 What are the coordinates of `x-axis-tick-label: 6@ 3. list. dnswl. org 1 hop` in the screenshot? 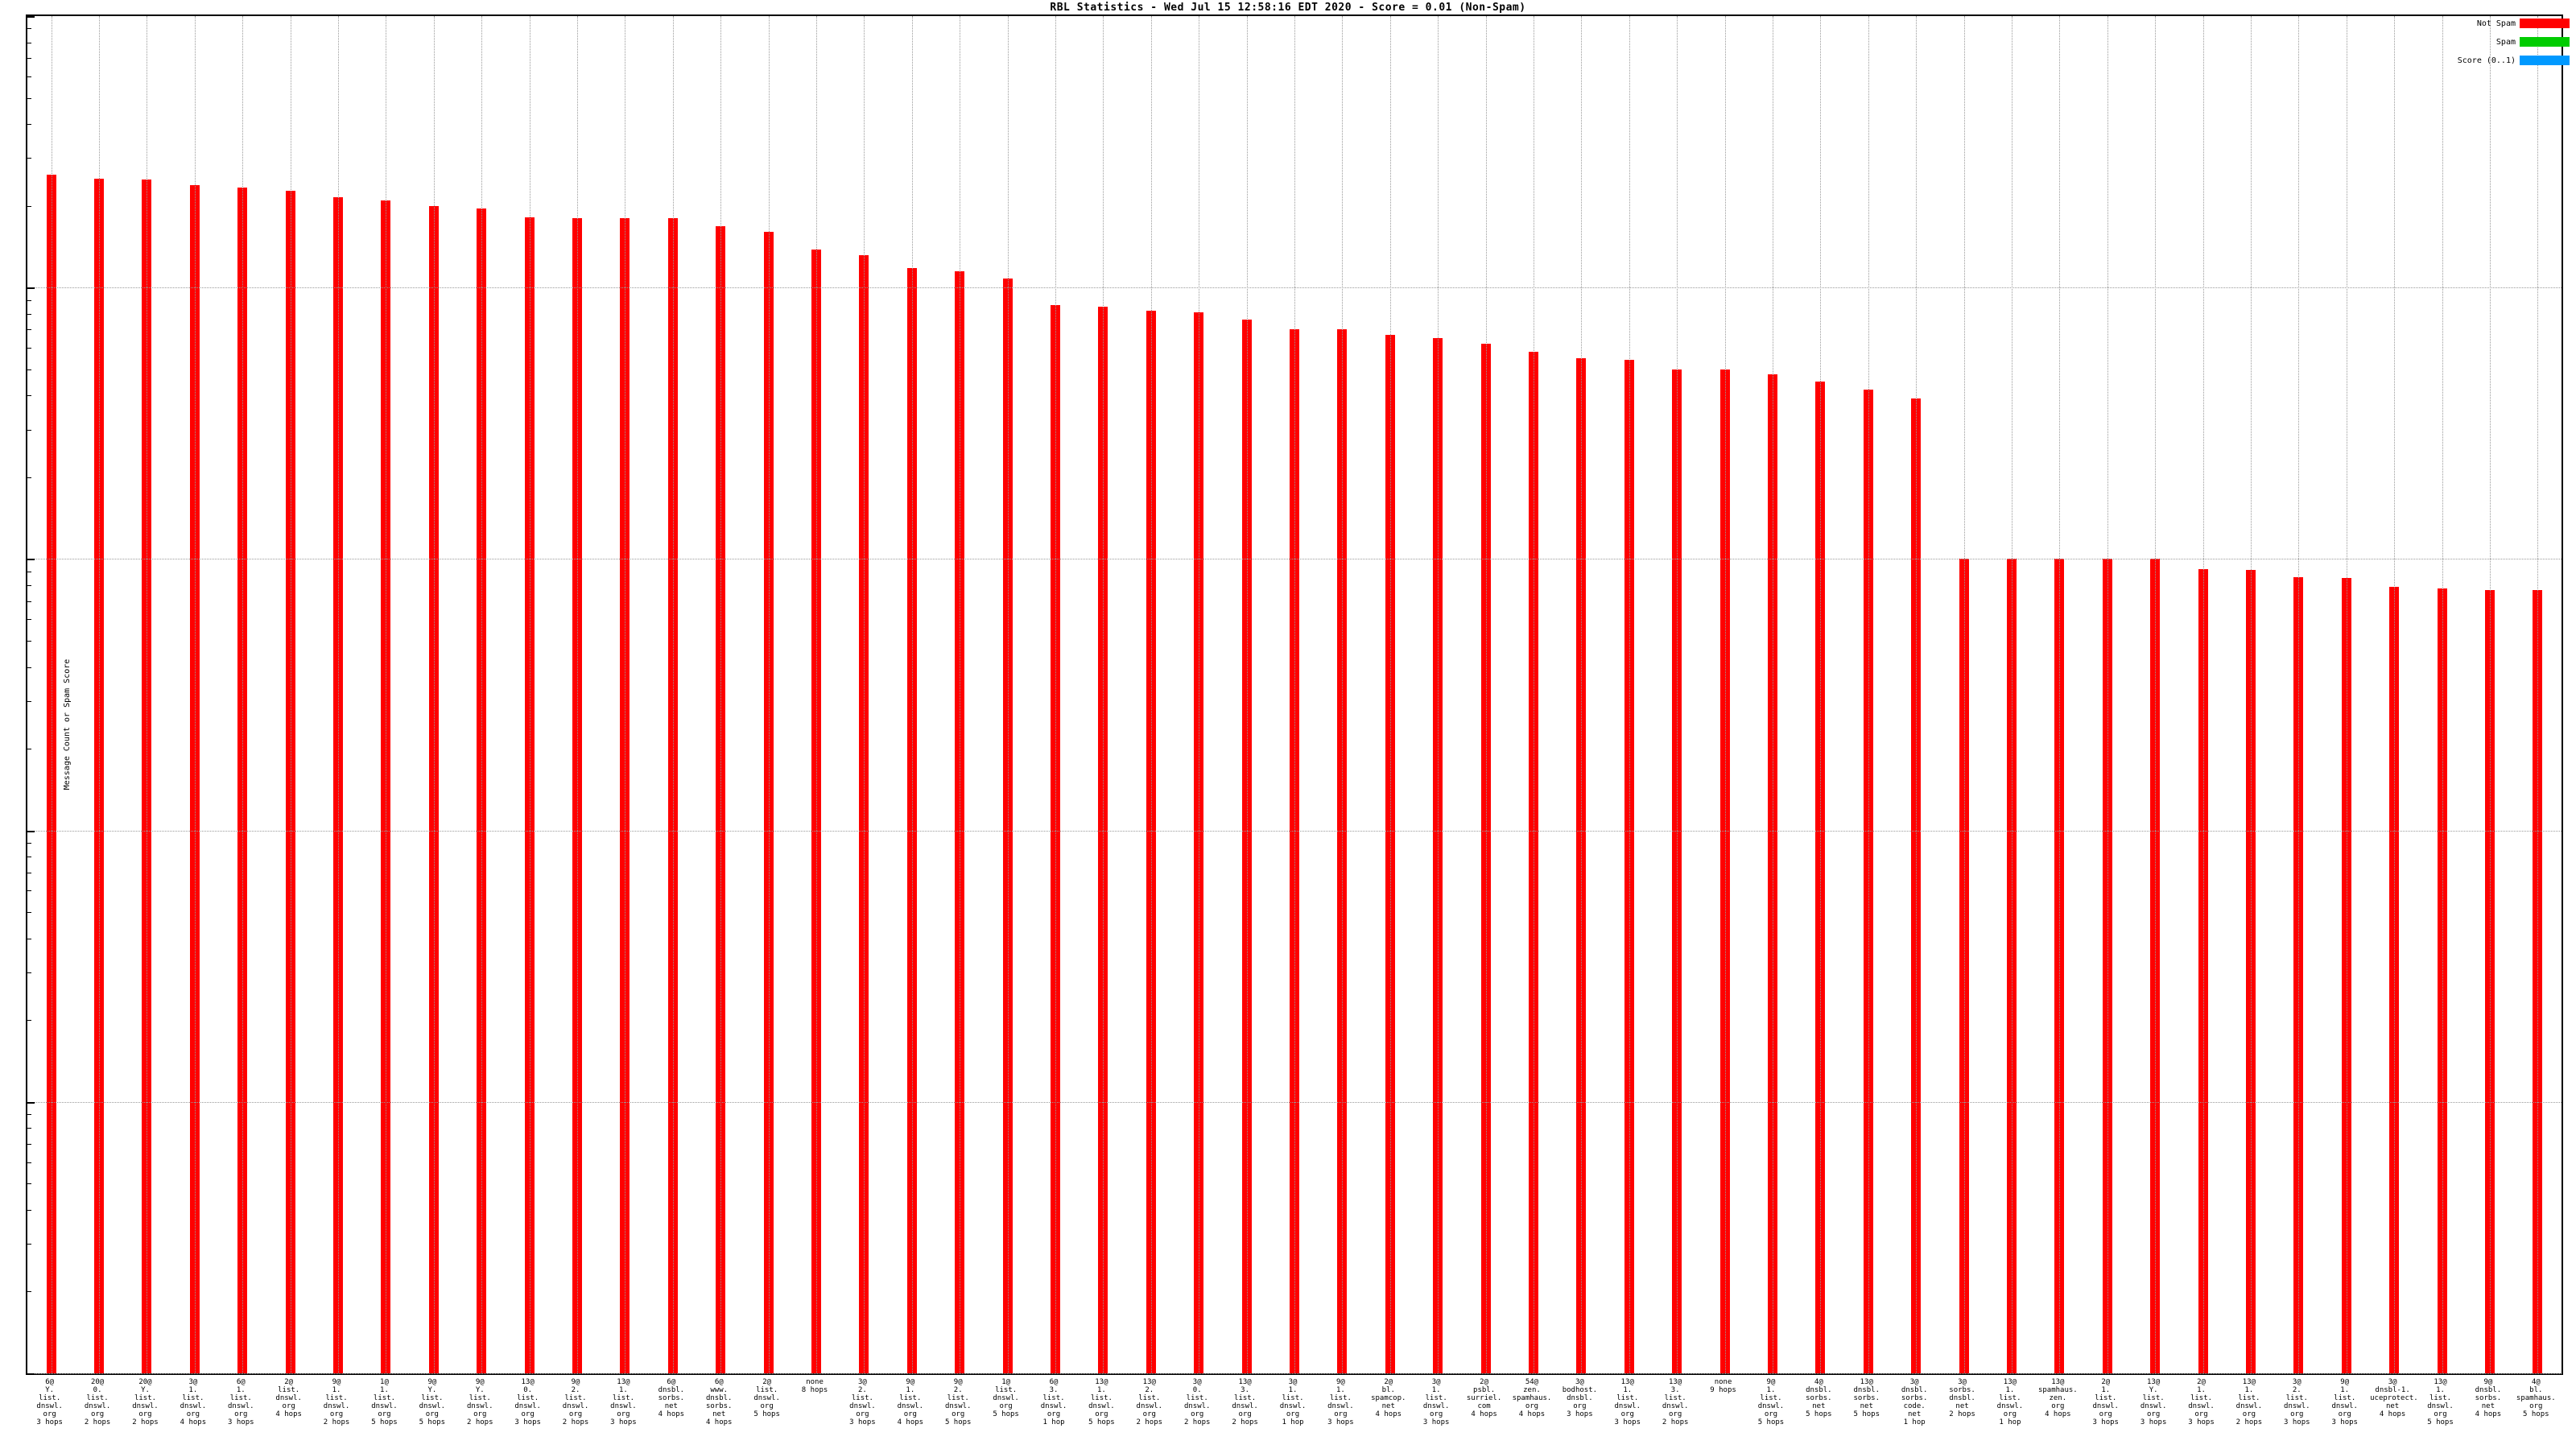 It's located at (1053, 1402).